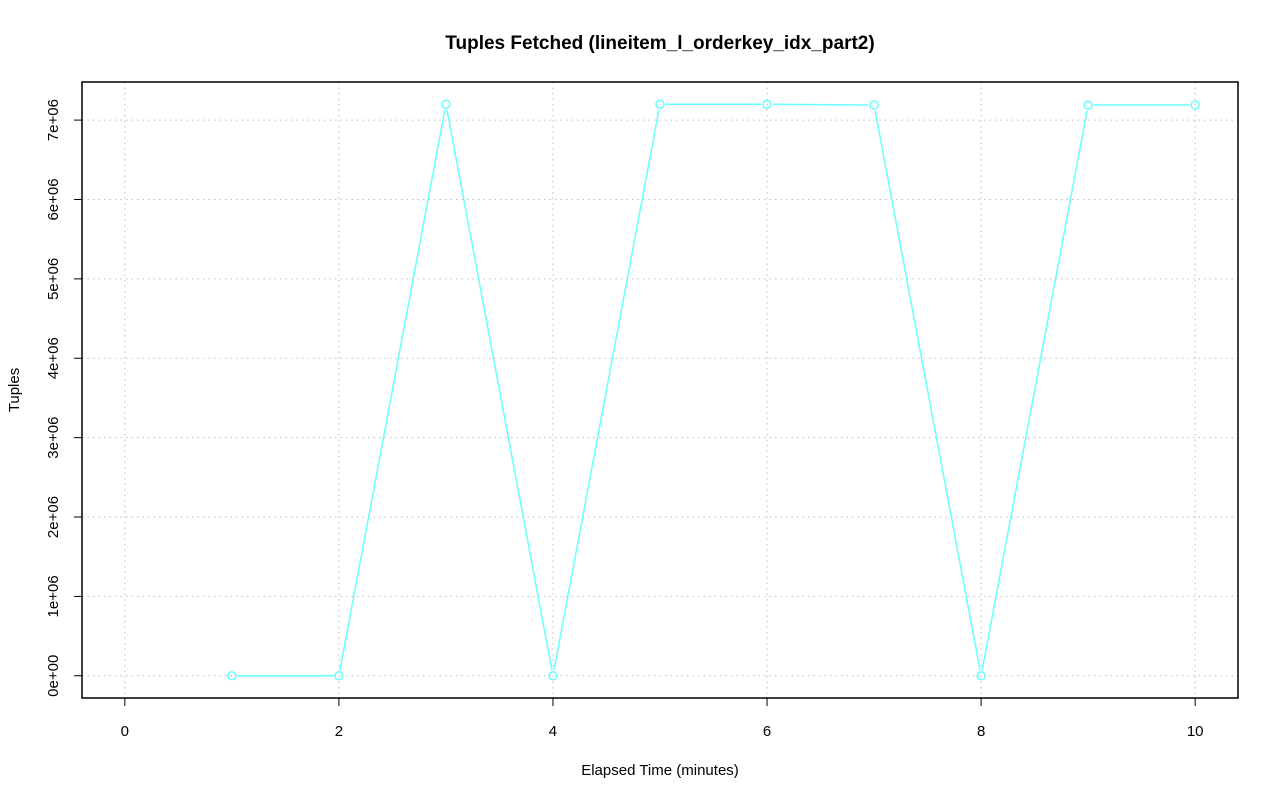 This screenshot has height=806, width=1280. What do you see at coordinates (660, 770) in the screenshot?
I see `x-axis-label: Elapsed Time (minutes)` at bounding box center [660, 770].